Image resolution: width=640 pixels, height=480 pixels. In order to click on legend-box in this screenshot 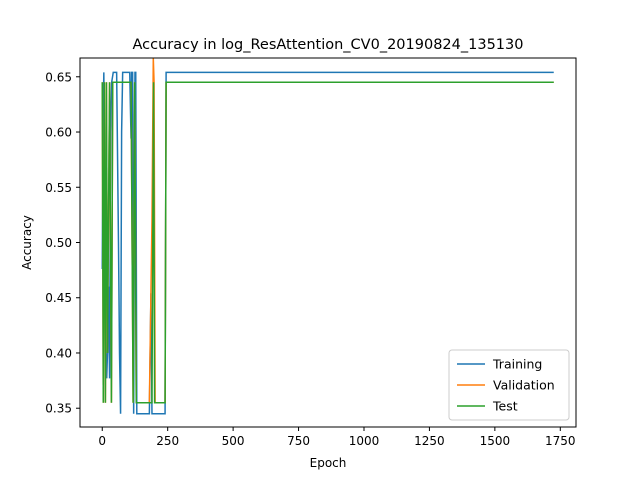, I will do `click(509, 385)`.